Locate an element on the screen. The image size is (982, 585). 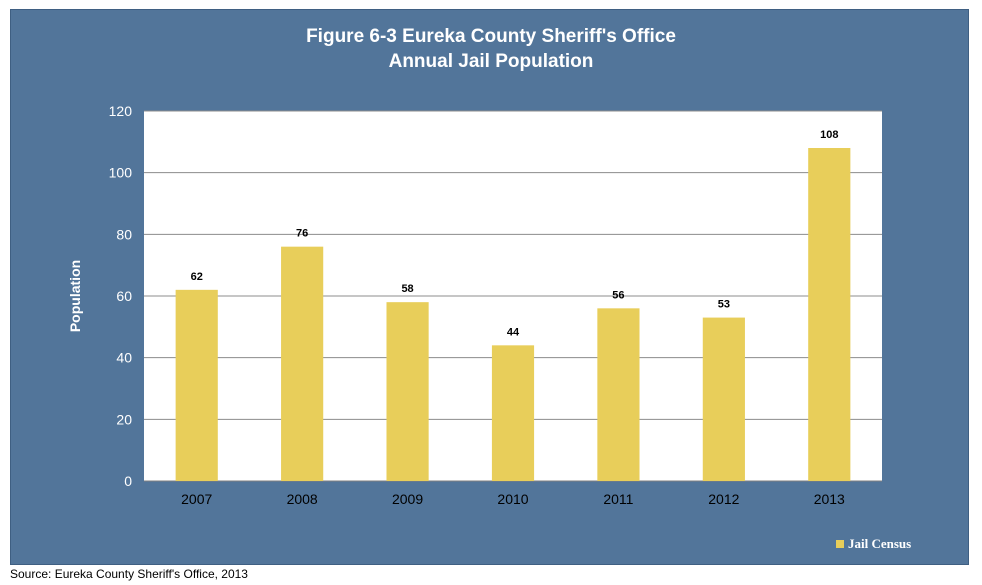
y-tick-label: 40 is located at coordinates (124, 358).